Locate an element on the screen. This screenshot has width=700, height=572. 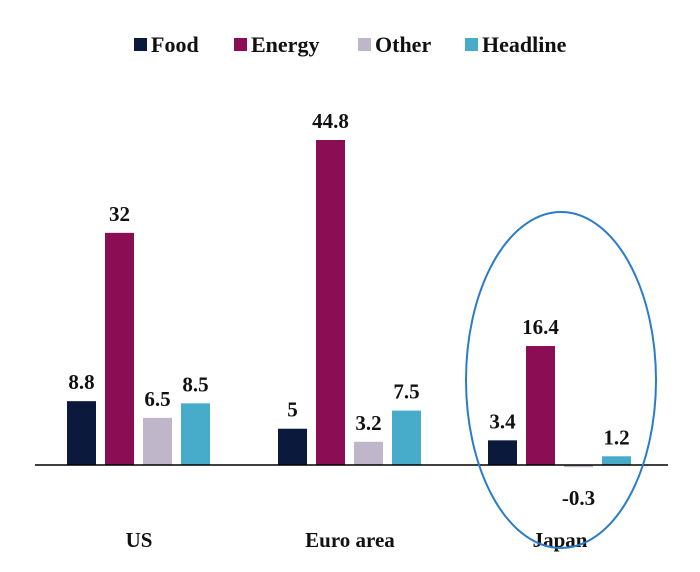
bar-food-euro-area is located at coordinates (292, 446).